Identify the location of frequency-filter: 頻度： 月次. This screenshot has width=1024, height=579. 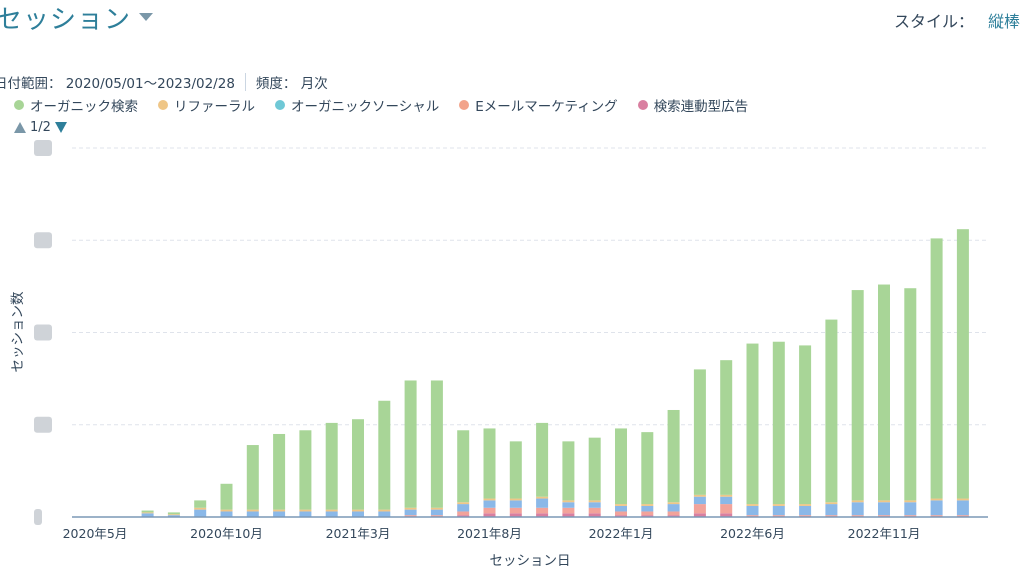
(291, 84).